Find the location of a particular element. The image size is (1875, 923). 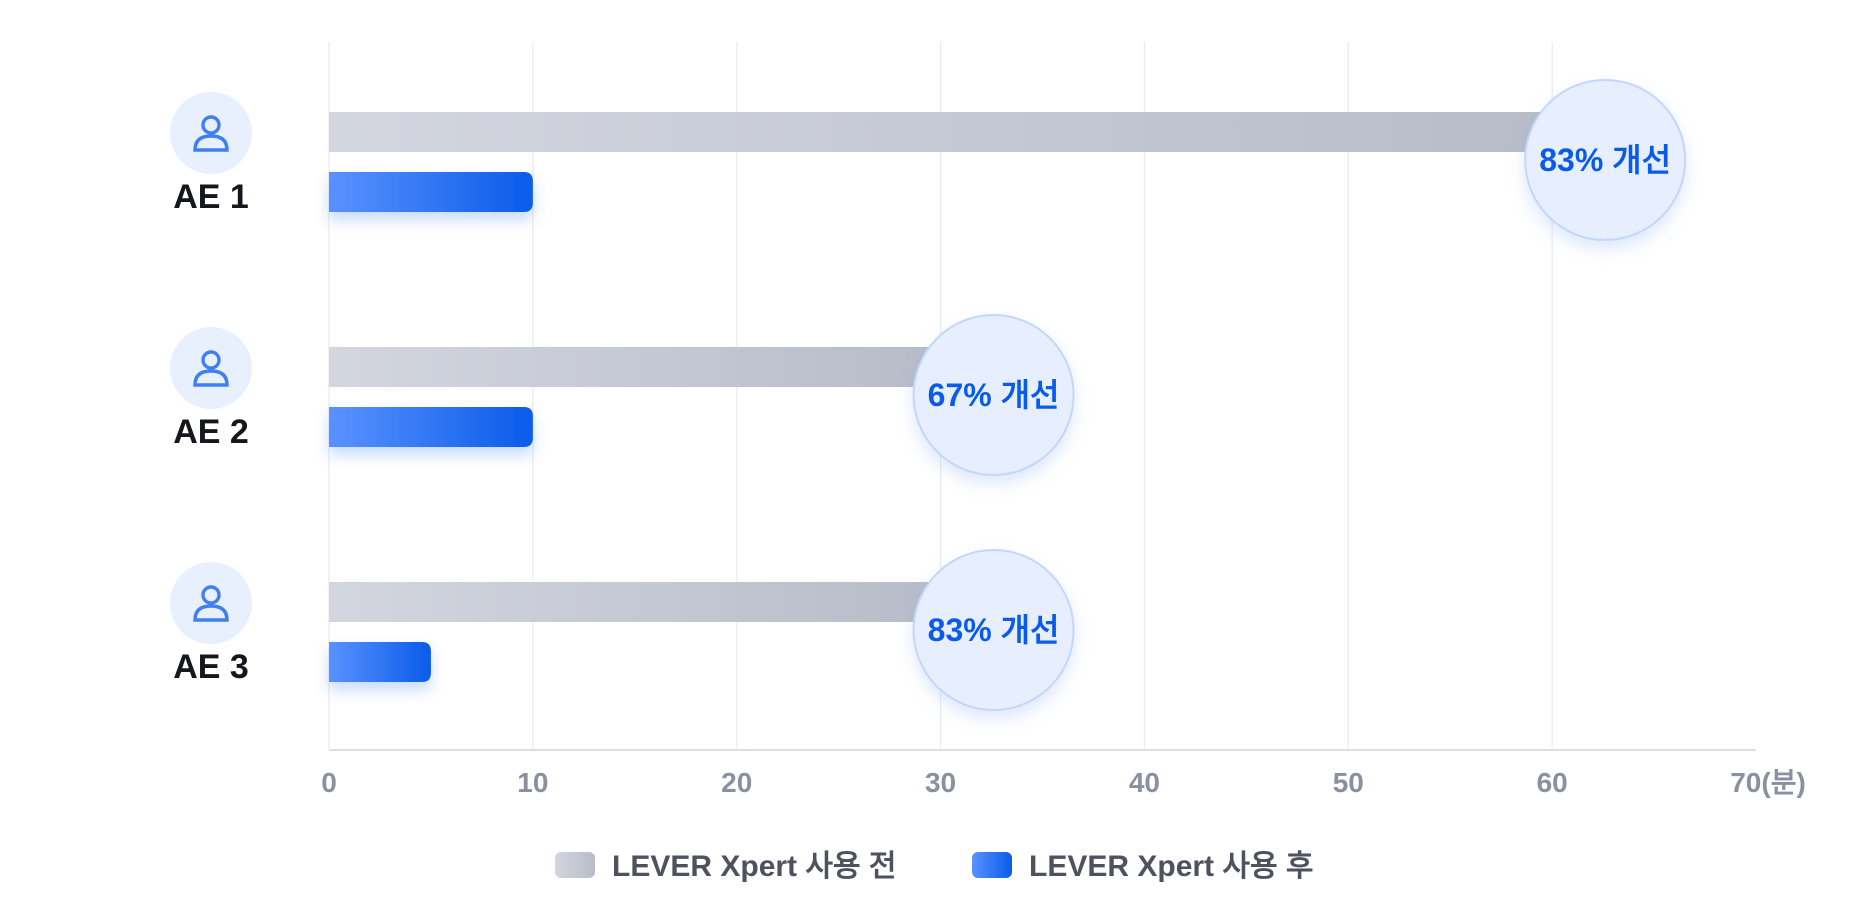

category-1: AE 1 is located at coordinates (211, 154).